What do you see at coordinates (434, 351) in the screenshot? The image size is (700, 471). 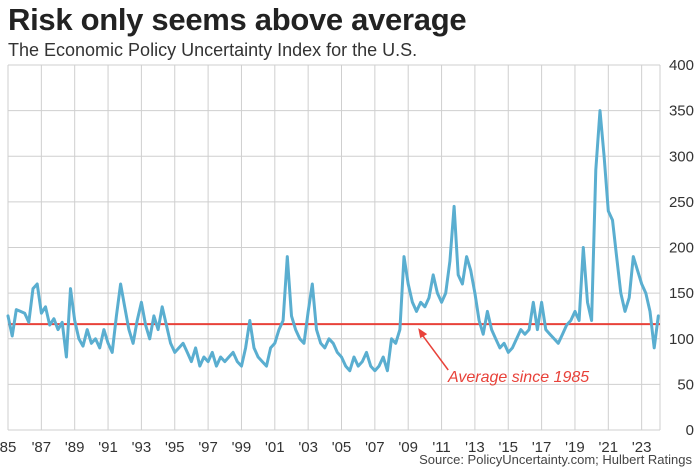 I see `average-annotation-arrow` at bounding box center [434, 351].